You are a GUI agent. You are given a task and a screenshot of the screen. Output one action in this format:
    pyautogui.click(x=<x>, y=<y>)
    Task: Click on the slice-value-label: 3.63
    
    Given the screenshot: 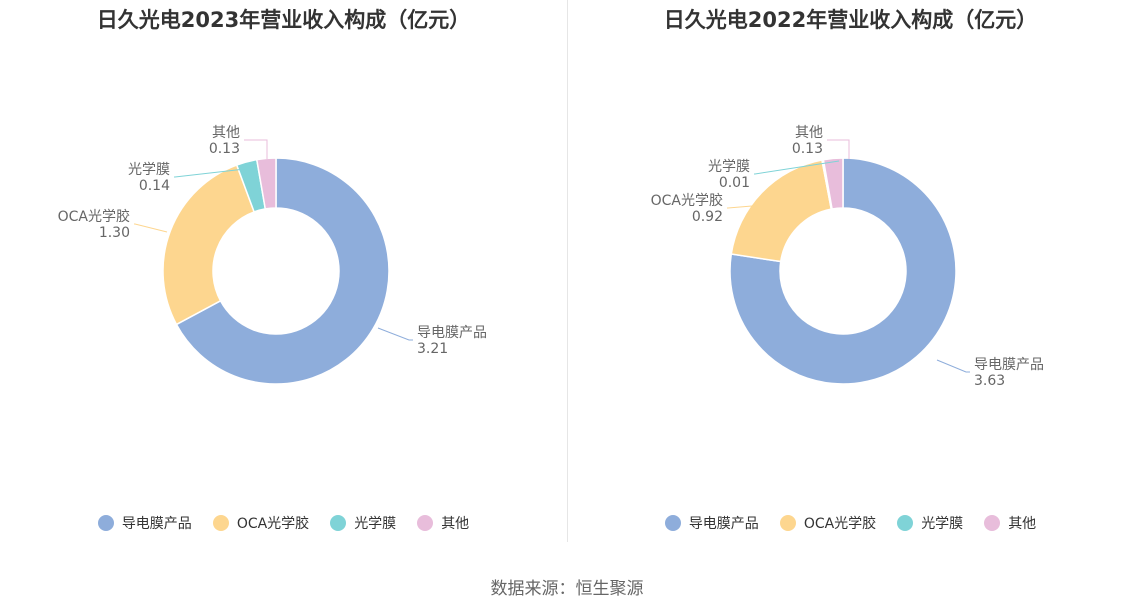 What is the action you would take?
    pyautogui.click(x=989, y=381)
    